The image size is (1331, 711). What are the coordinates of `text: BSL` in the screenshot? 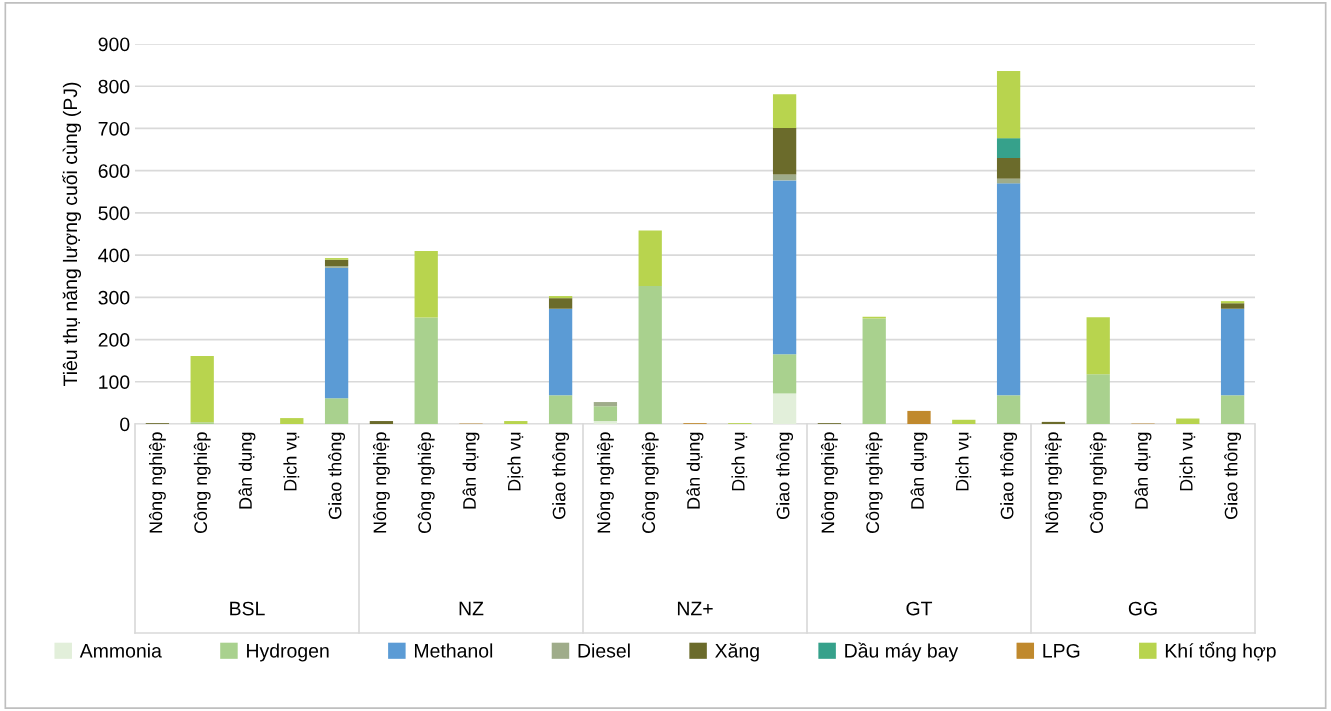 It's located at (247, 608).